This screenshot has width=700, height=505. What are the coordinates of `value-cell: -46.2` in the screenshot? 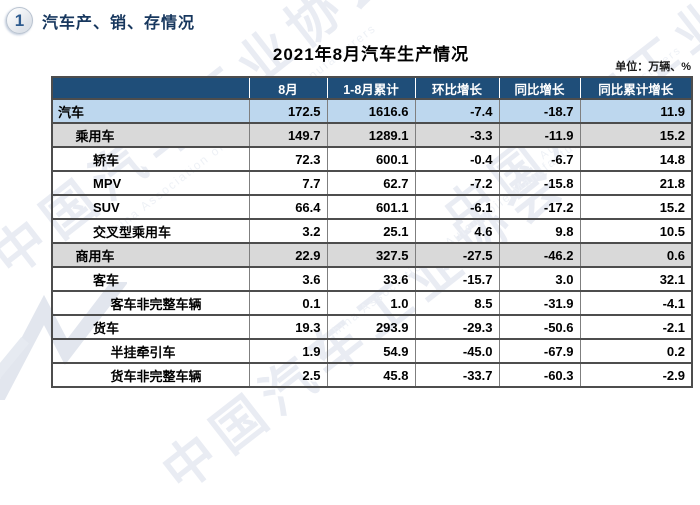 It's located at (539, 254).